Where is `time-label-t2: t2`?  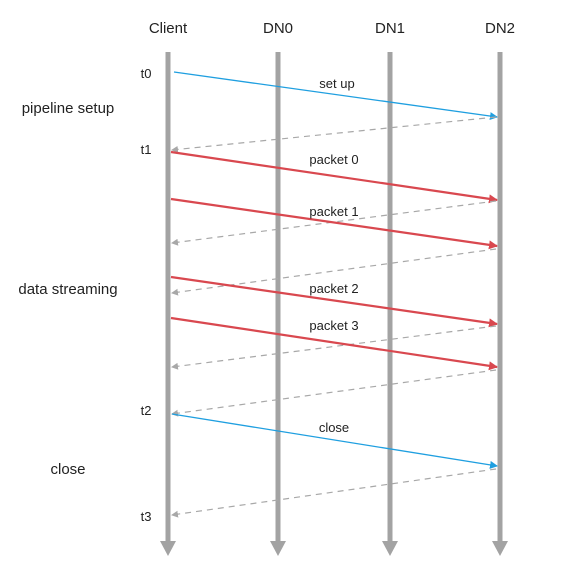 time-label-t2: t2 is located at coordinates (146, 410).